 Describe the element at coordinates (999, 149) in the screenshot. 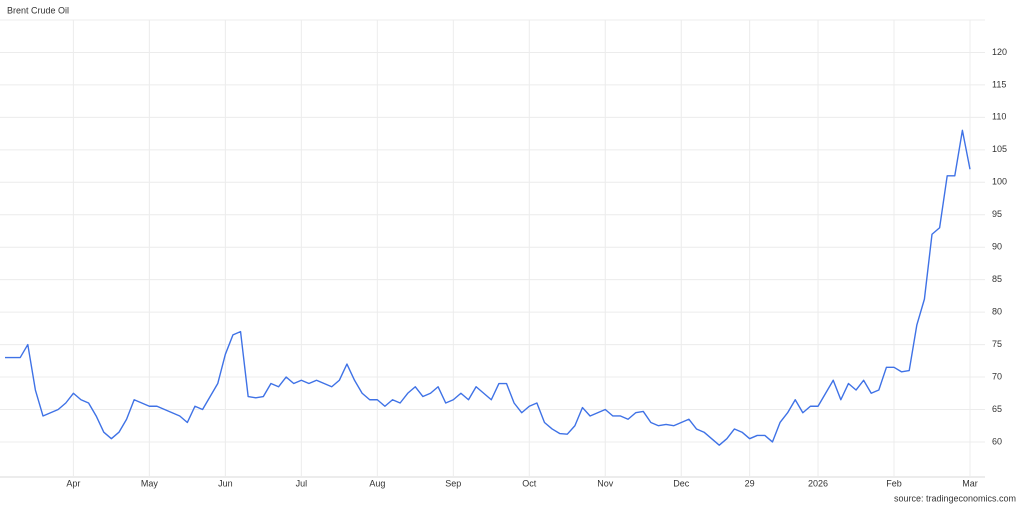

I see `y-tick-label: 105` at that location.